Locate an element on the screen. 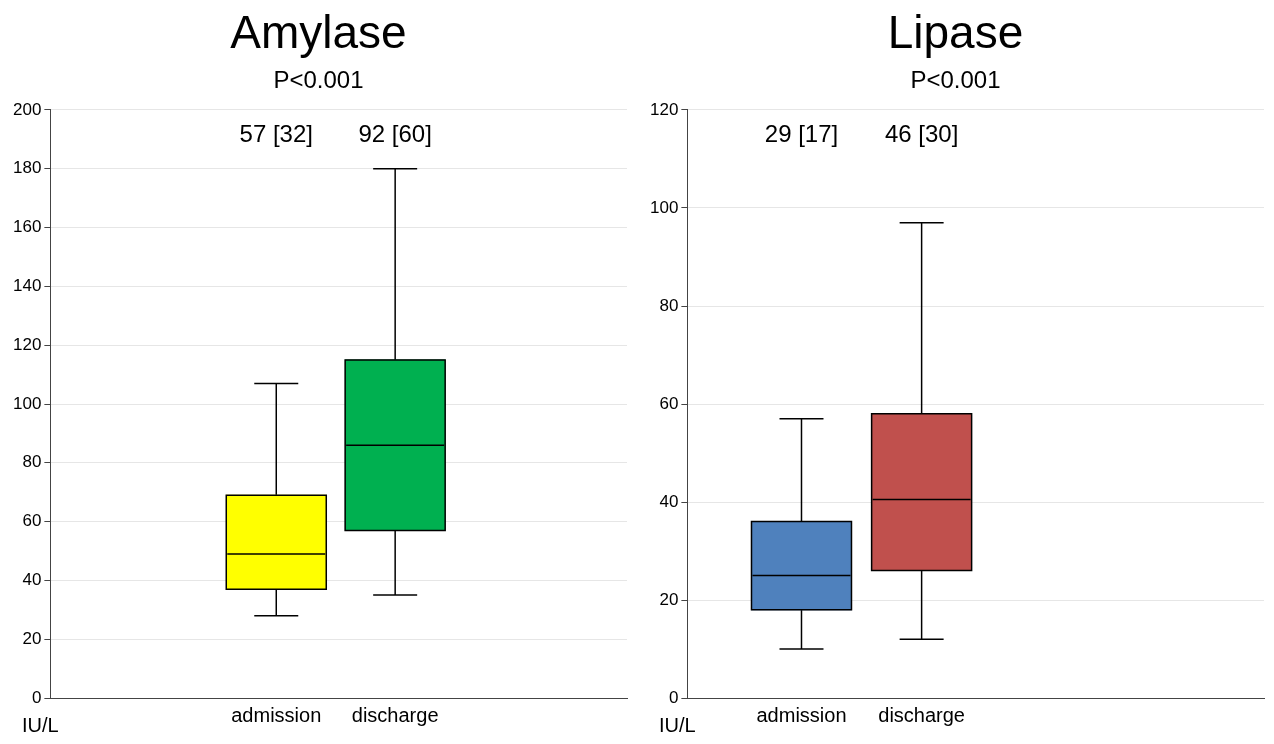 This screenshot has height=744, width=1274. annotation: 92 [60] is located at coordinates (395, 133).